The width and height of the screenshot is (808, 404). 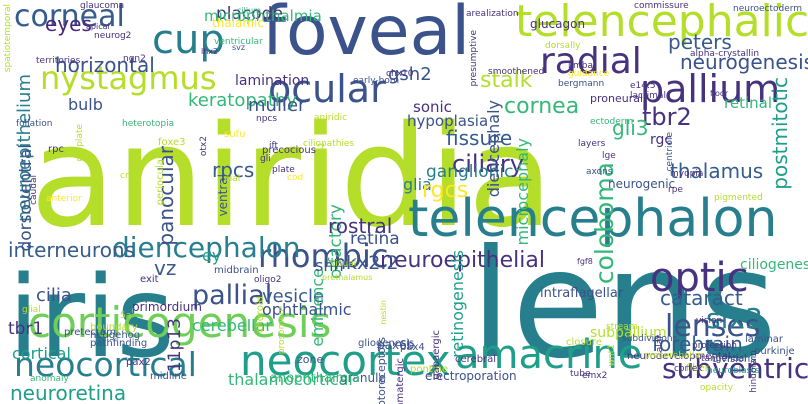 What do you see at coordinates (581, 84) in the screenshot?
I see `cloud-word: bergmann` at bounding box center [581, 84].